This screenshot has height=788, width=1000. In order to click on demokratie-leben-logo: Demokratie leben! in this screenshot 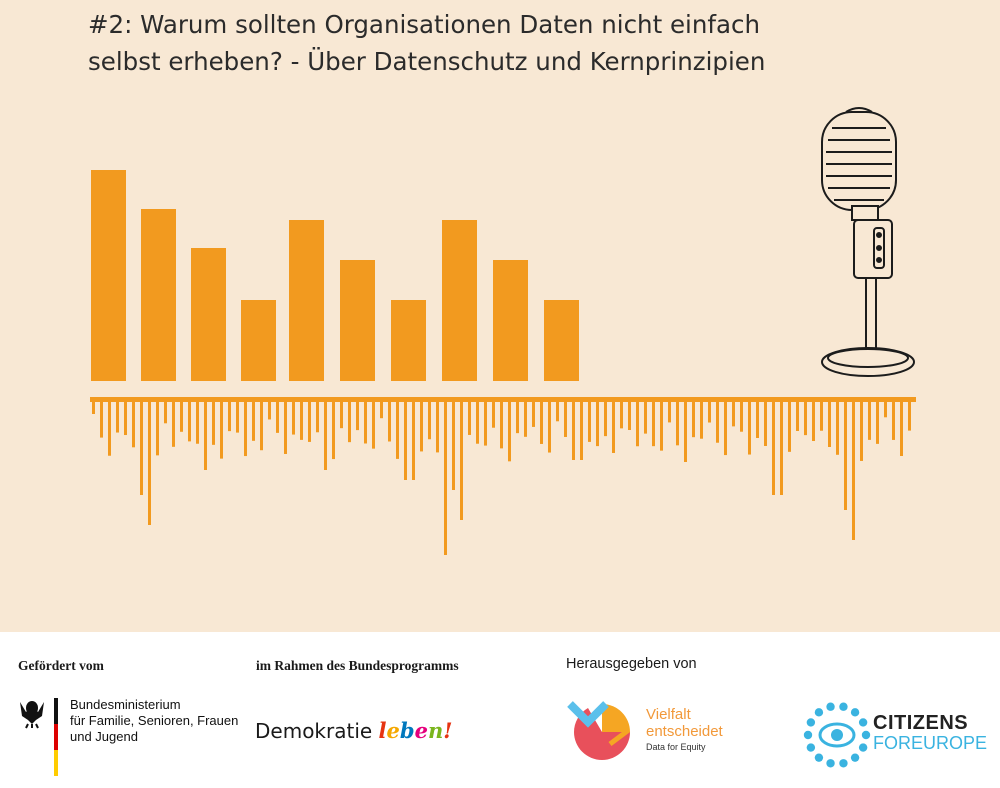, I will do `click(353, 730)`.